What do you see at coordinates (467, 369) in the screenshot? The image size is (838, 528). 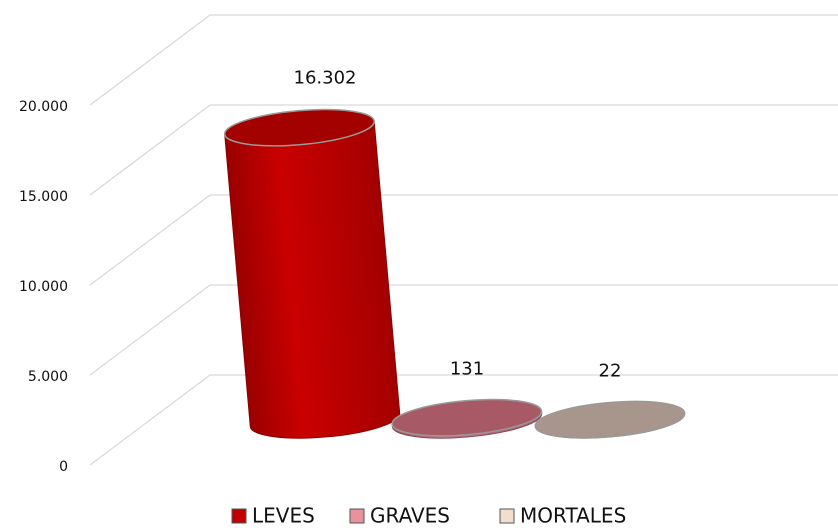 I see `value-label: 131` at bounding box center [467, 369].